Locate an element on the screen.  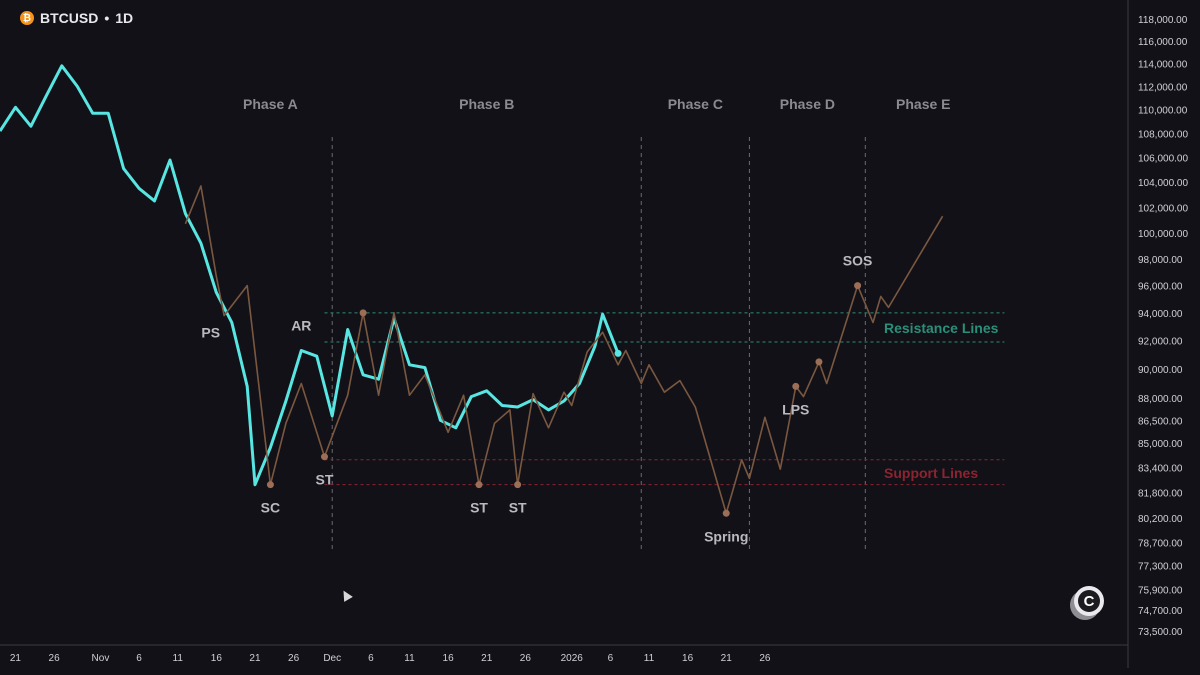
support-label: Support Lines is located at coordinates (931, 473).